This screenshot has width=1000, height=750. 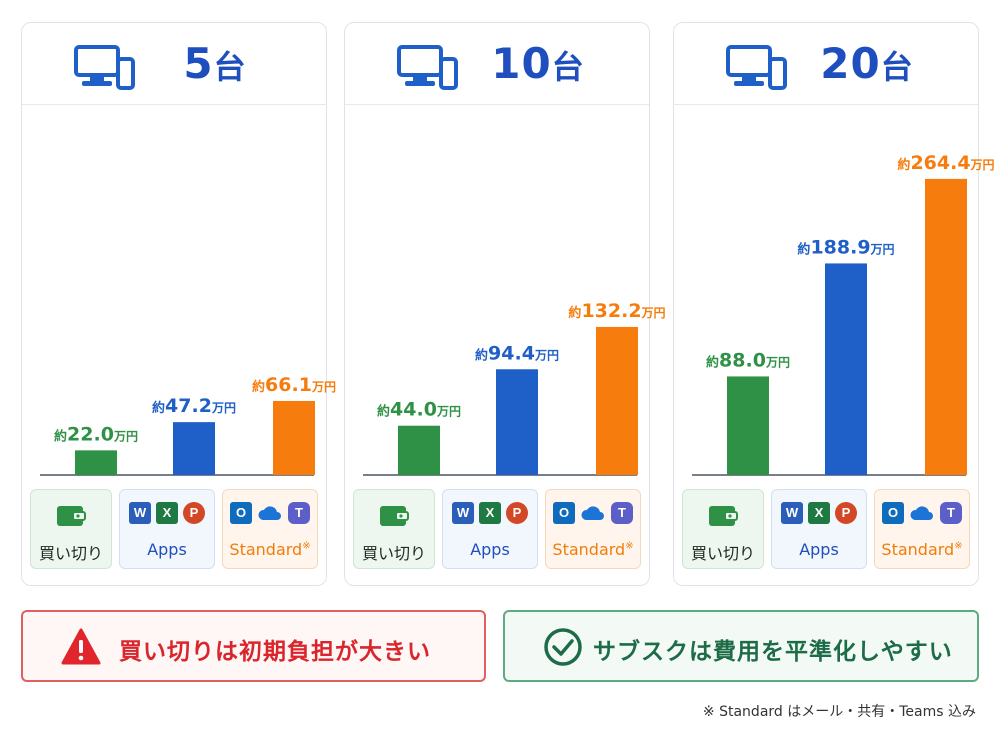 I want to click on data-label-standard: 約264.4万円, so click(x=945, y=163).